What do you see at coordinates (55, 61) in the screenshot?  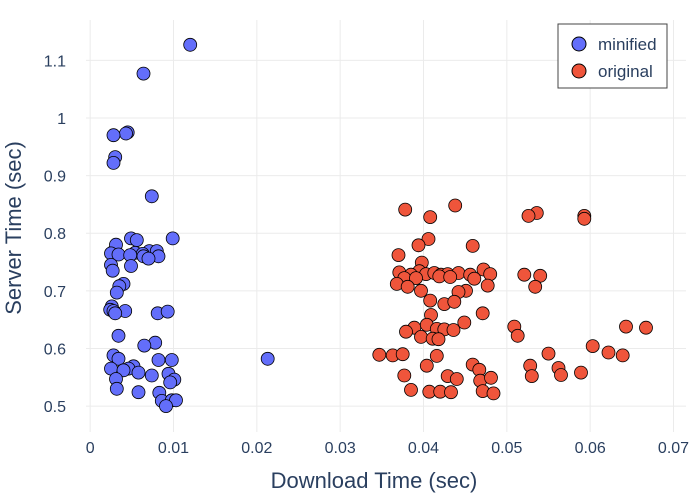 I see `y-tick-label: 1.1` at bounding box center [55, 61].